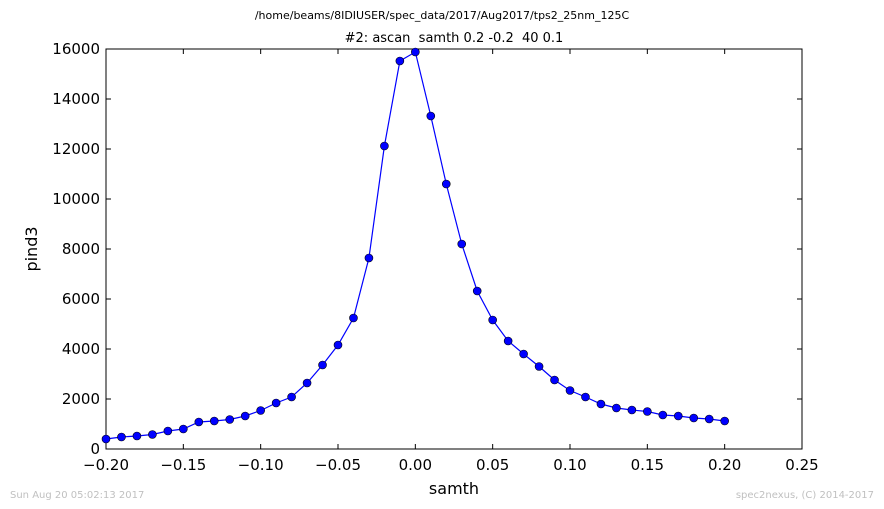 The image size is (884, 509). What do you see at coordinates (76, 99) in the screenshot?
I see `y-tick-label: 14000` at bounding box center [76, 99].